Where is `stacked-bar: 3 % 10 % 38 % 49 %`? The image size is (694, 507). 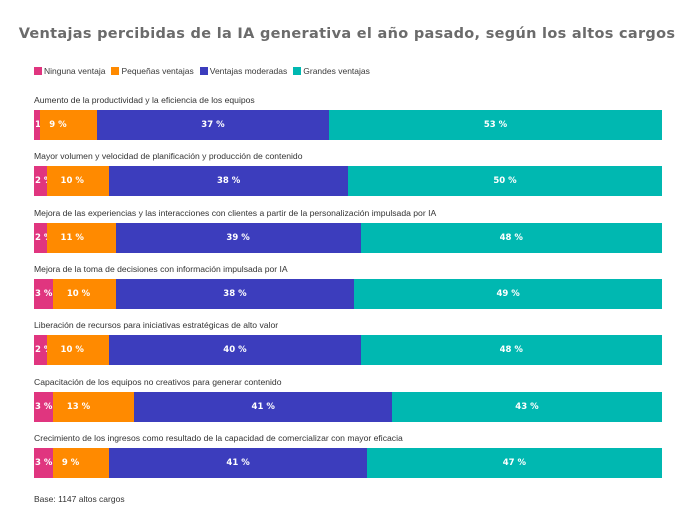 stacked-bar: 3 % 10 % 38 % 49 % is located at coordinates (348, 293).